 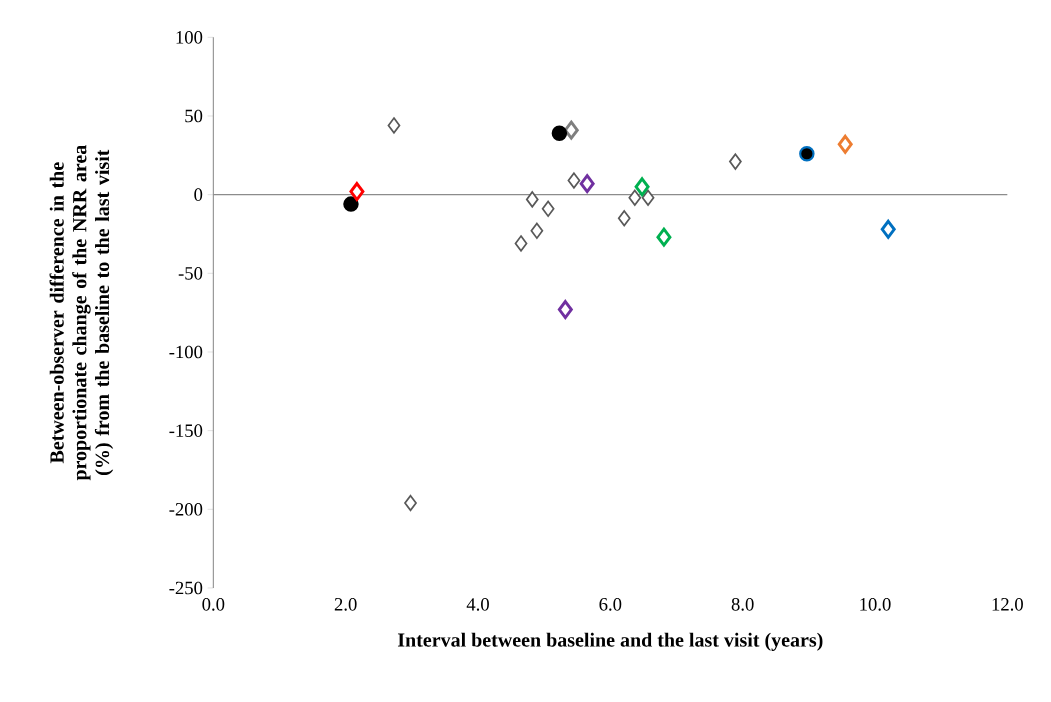 I want to click on x-tick-label: 4.0, so click(x=477, y=604).